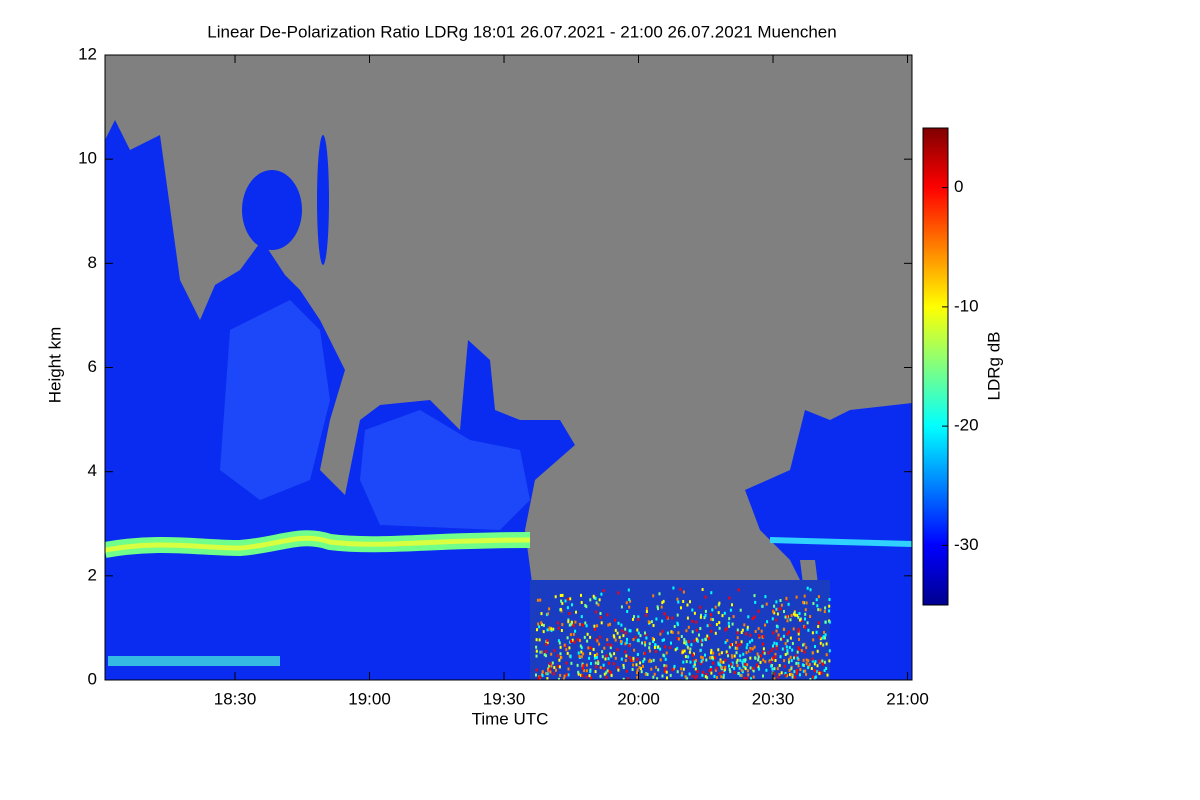  I want to click on speckle-region, so click(683, 633).